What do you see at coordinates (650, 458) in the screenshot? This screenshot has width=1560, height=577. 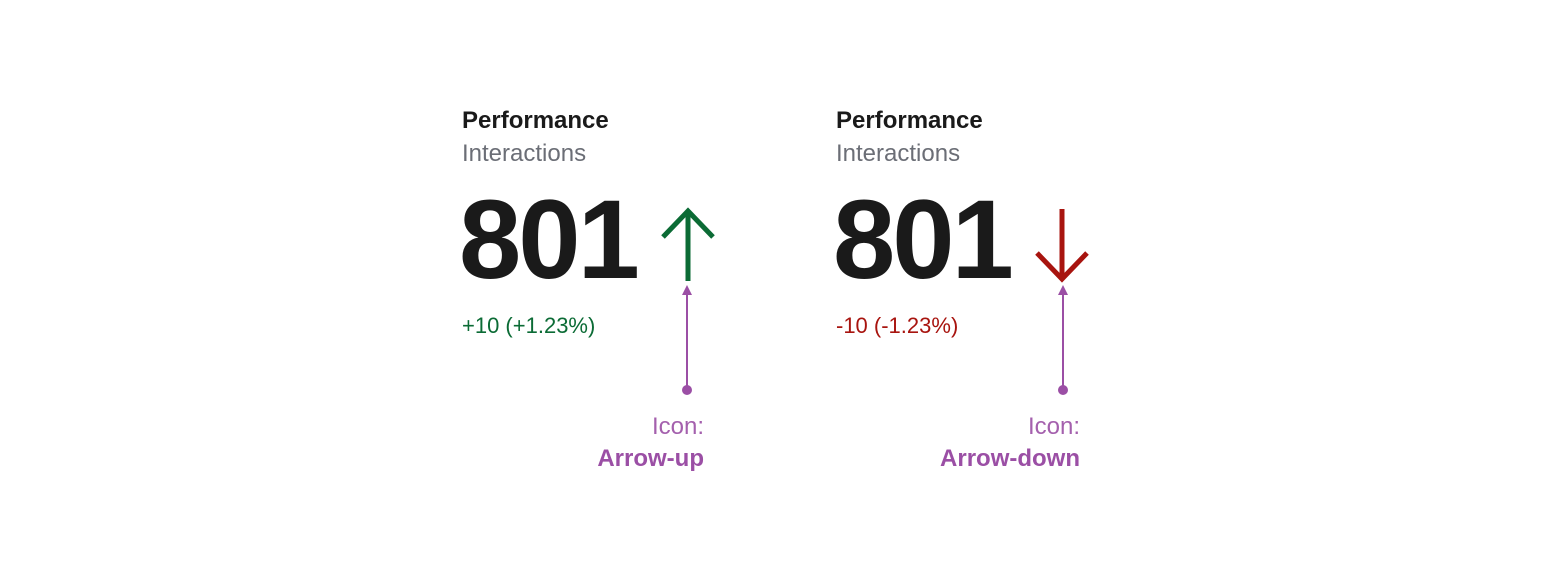 I see `annotation-value: Arrow-up` at bounding box center [650, 458].